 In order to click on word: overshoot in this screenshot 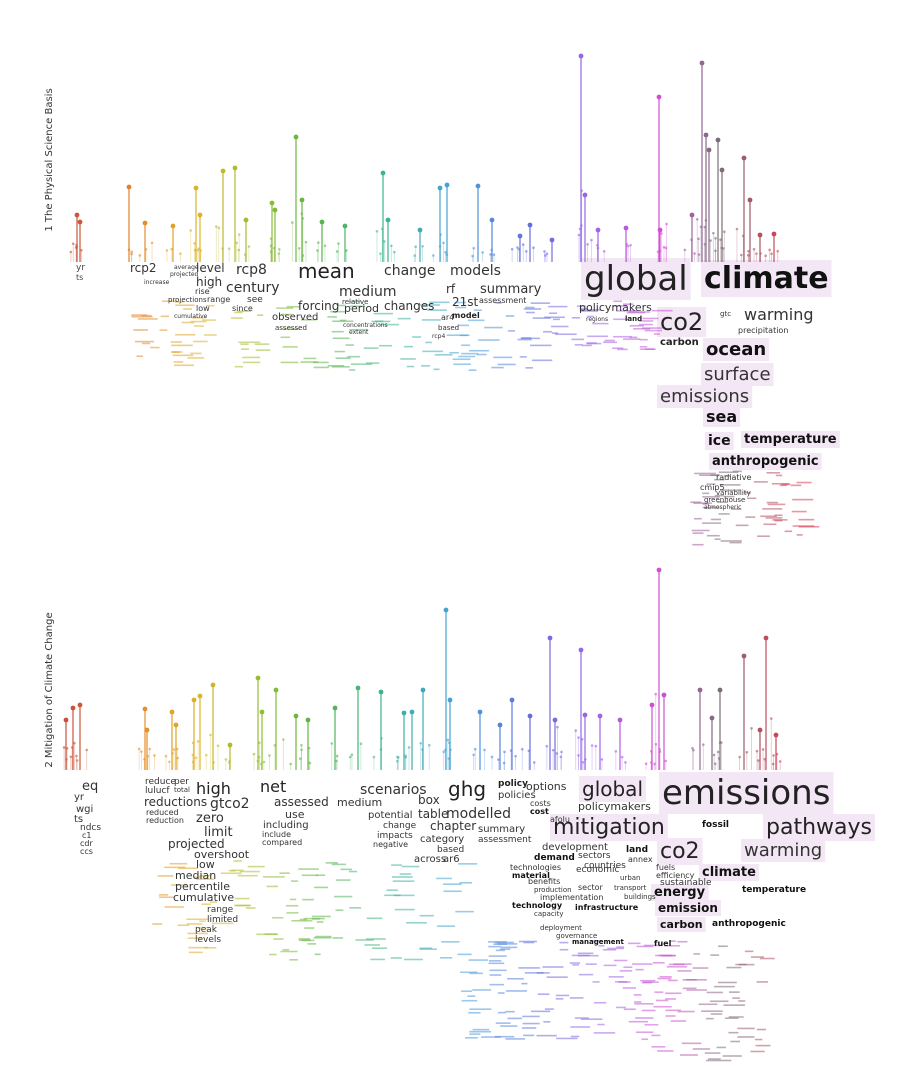, I will do `click(222, 854)`.